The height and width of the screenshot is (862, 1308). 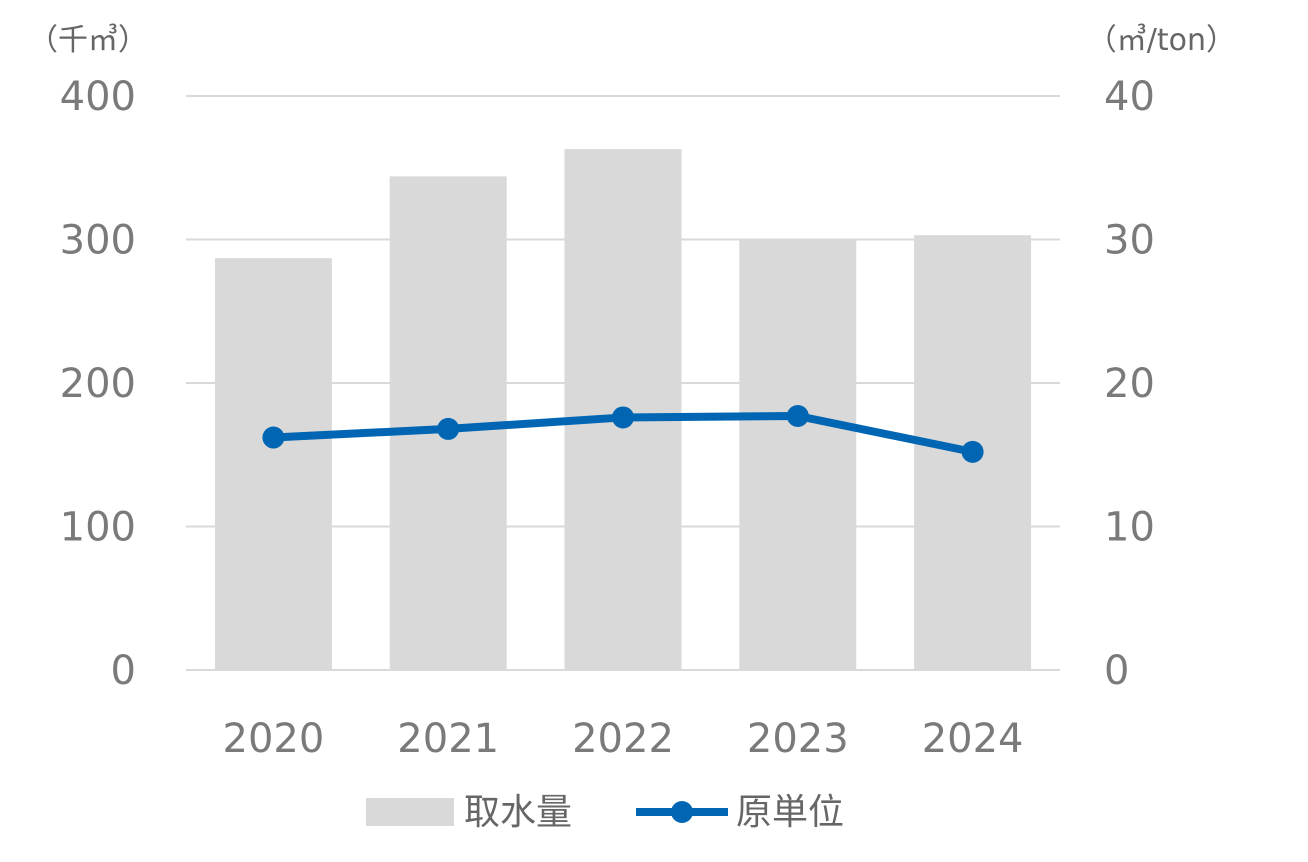 I want to click on legend-line-marker, so click(x=682, y=812).